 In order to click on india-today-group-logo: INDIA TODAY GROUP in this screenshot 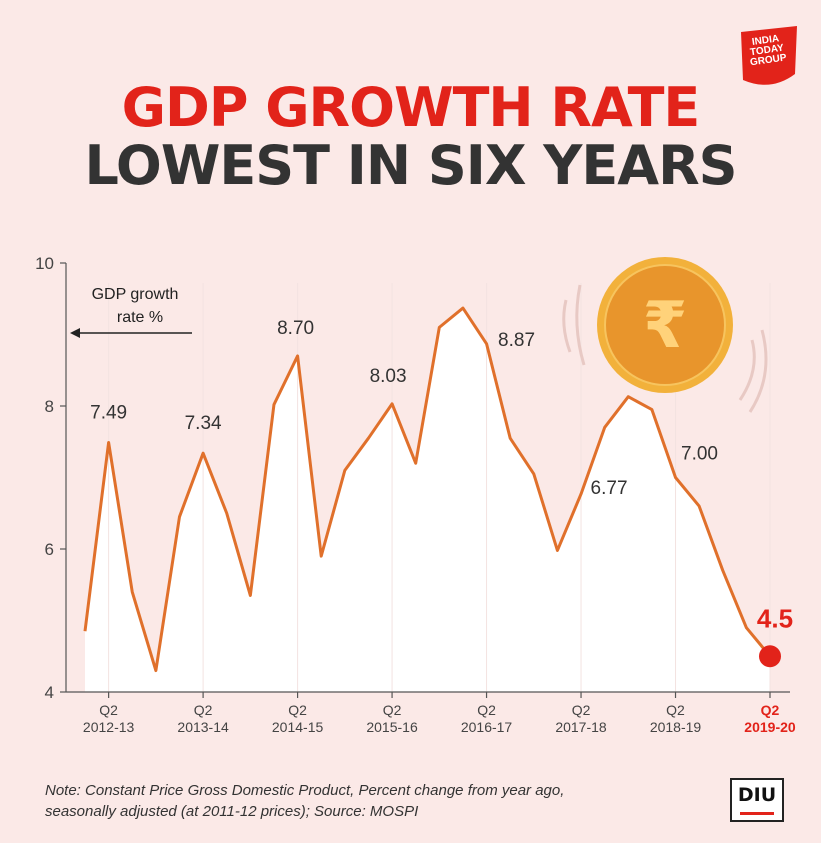, I will do `click(767, 58)`.